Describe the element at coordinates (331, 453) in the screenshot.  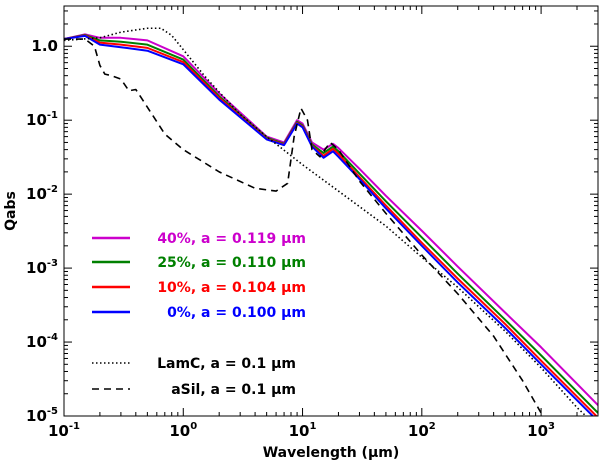
I see `x-axis-label: Wavelength (μm)` at that location.